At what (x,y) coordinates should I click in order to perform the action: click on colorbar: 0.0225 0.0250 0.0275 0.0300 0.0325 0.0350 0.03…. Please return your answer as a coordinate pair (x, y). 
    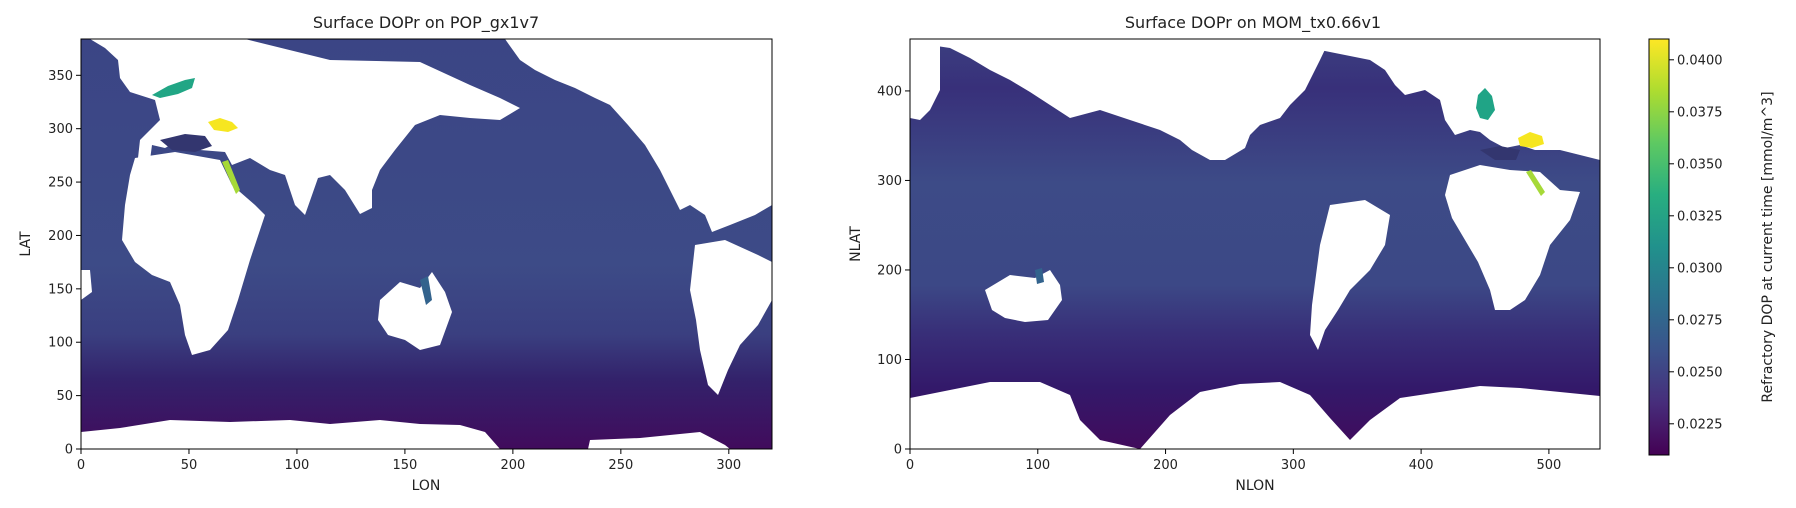
    Looking at the image, I should click on (1712, 247).